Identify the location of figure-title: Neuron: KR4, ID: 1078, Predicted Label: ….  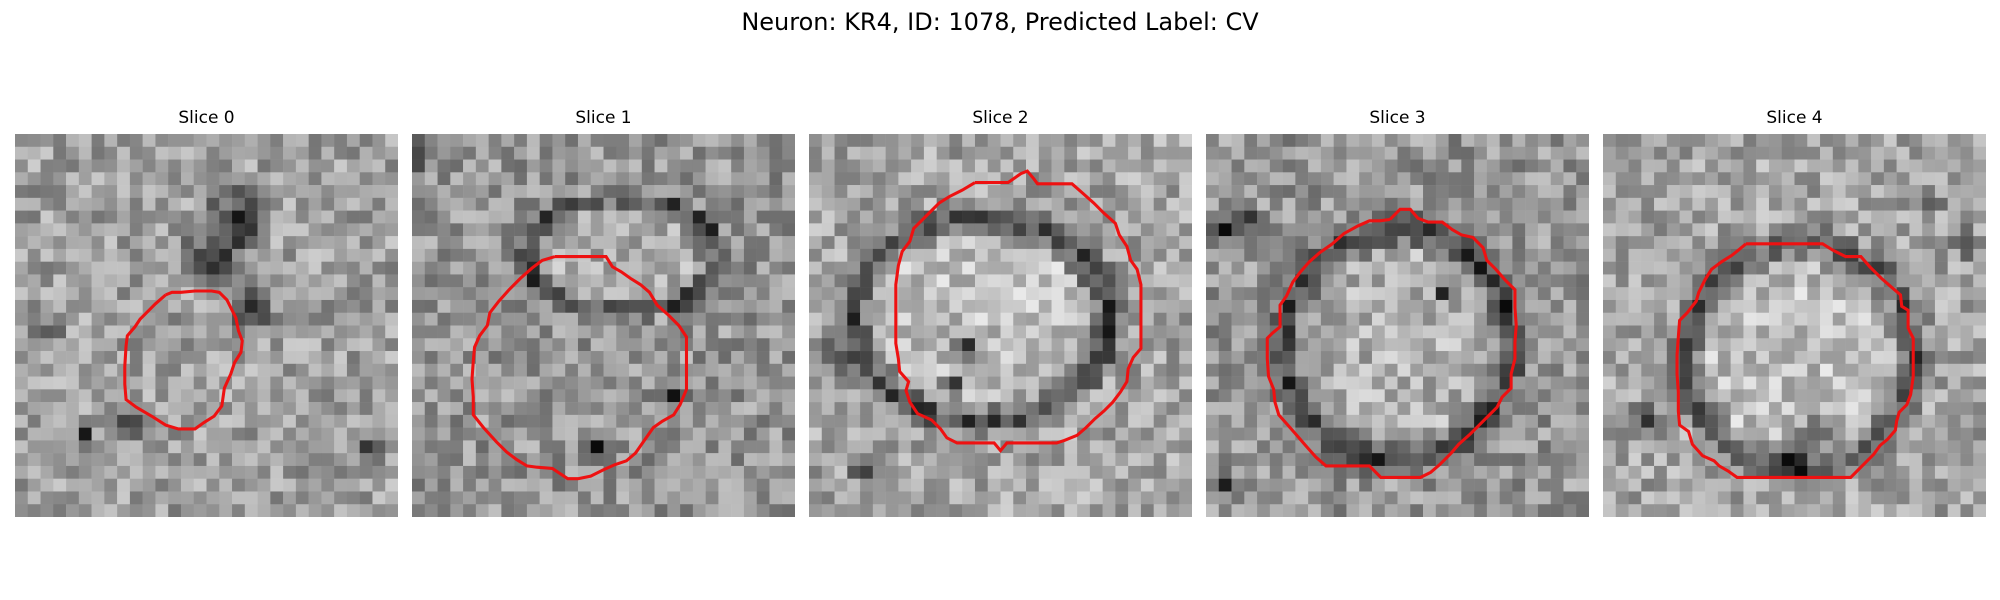
(1000, 22).